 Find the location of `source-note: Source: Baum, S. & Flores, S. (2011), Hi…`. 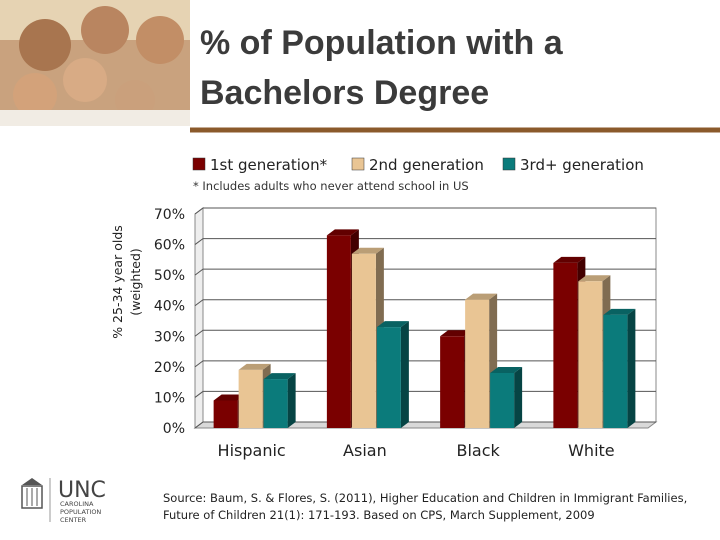

source-note: Source: Baum, S. & Flores, S. (2011), Hi… is located at coordinates (425, 506).